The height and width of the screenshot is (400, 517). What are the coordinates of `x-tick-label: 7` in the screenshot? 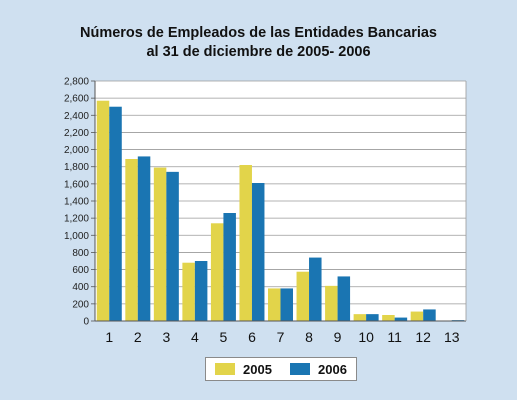 It's located at (281, 337).